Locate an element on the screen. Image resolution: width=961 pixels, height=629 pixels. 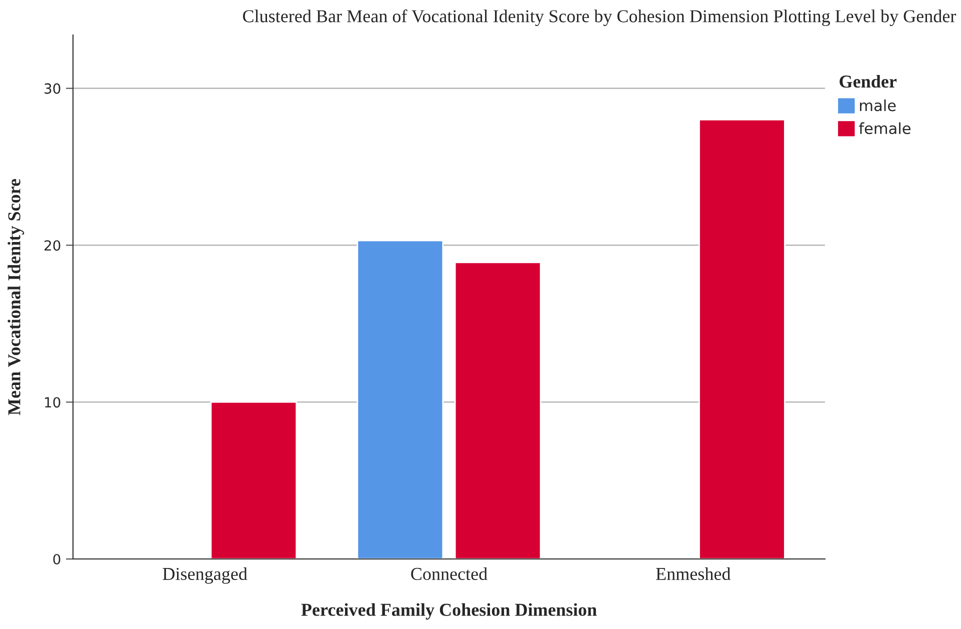
y-tick-label: 20 is located at coordinates (52, 245).